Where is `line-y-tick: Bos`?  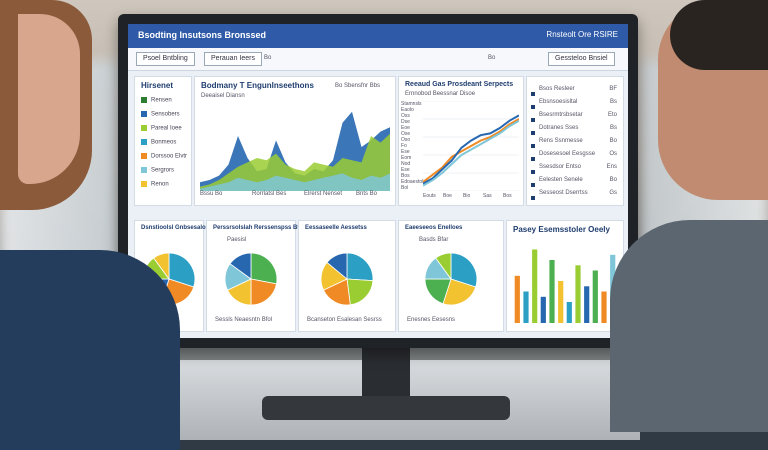
line-y-tick: Bos is located at coordinates (405, 176).